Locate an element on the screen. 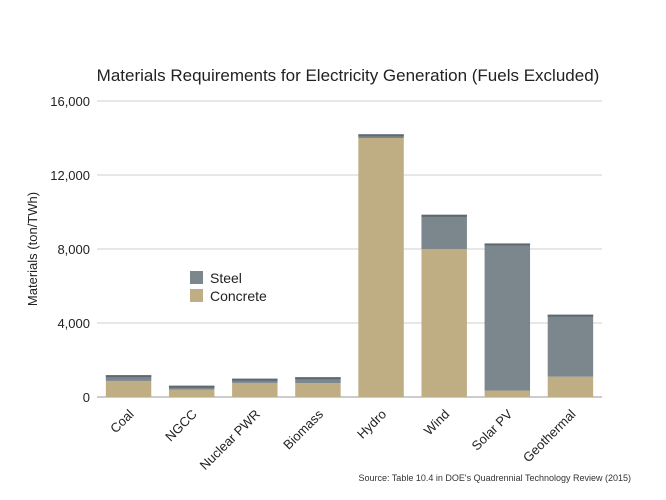  bar-concrete-hydro is located at coordinates (381, 267).